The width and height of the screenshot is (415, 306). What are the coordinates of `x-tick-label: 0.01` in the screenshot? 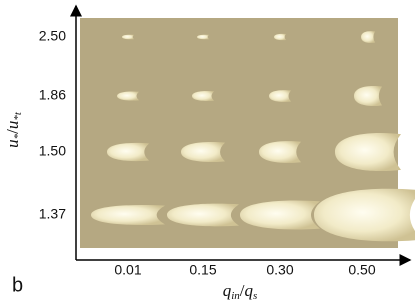 It's located at (127, 270).